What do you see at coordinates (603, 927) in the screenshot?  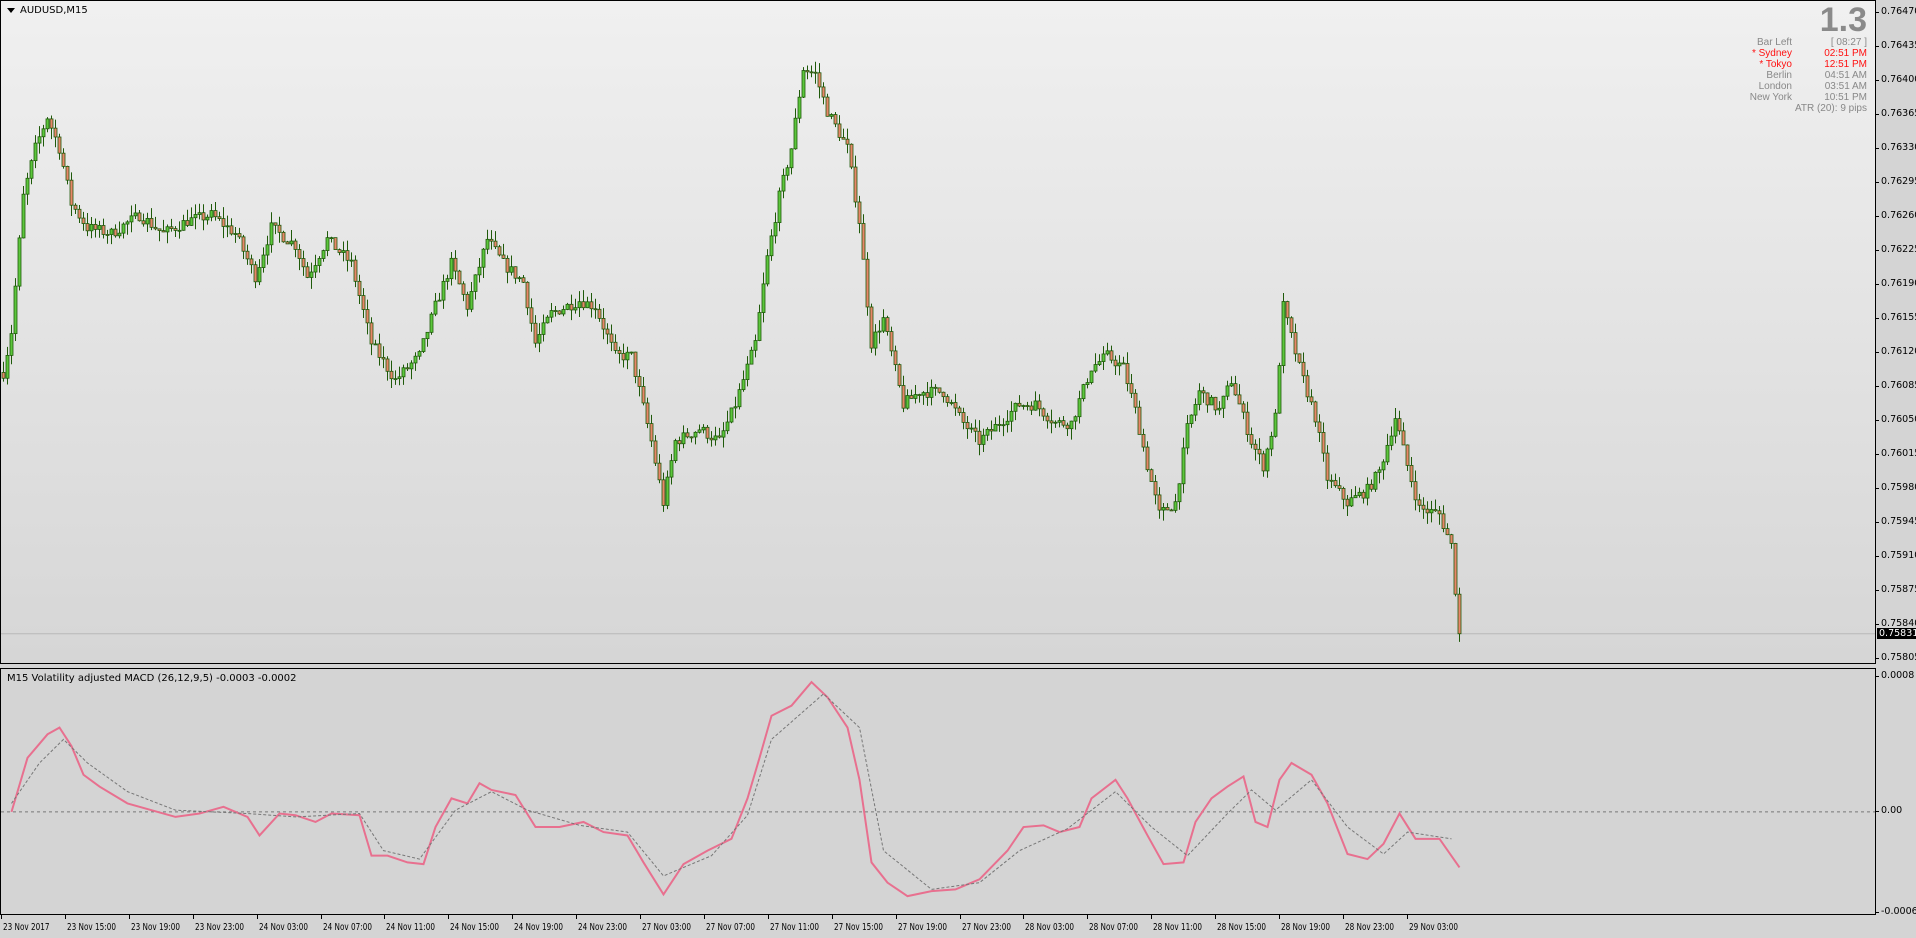 I see `time-tick-label: 24 Nov 23:00` at bounding box center [603, 927].